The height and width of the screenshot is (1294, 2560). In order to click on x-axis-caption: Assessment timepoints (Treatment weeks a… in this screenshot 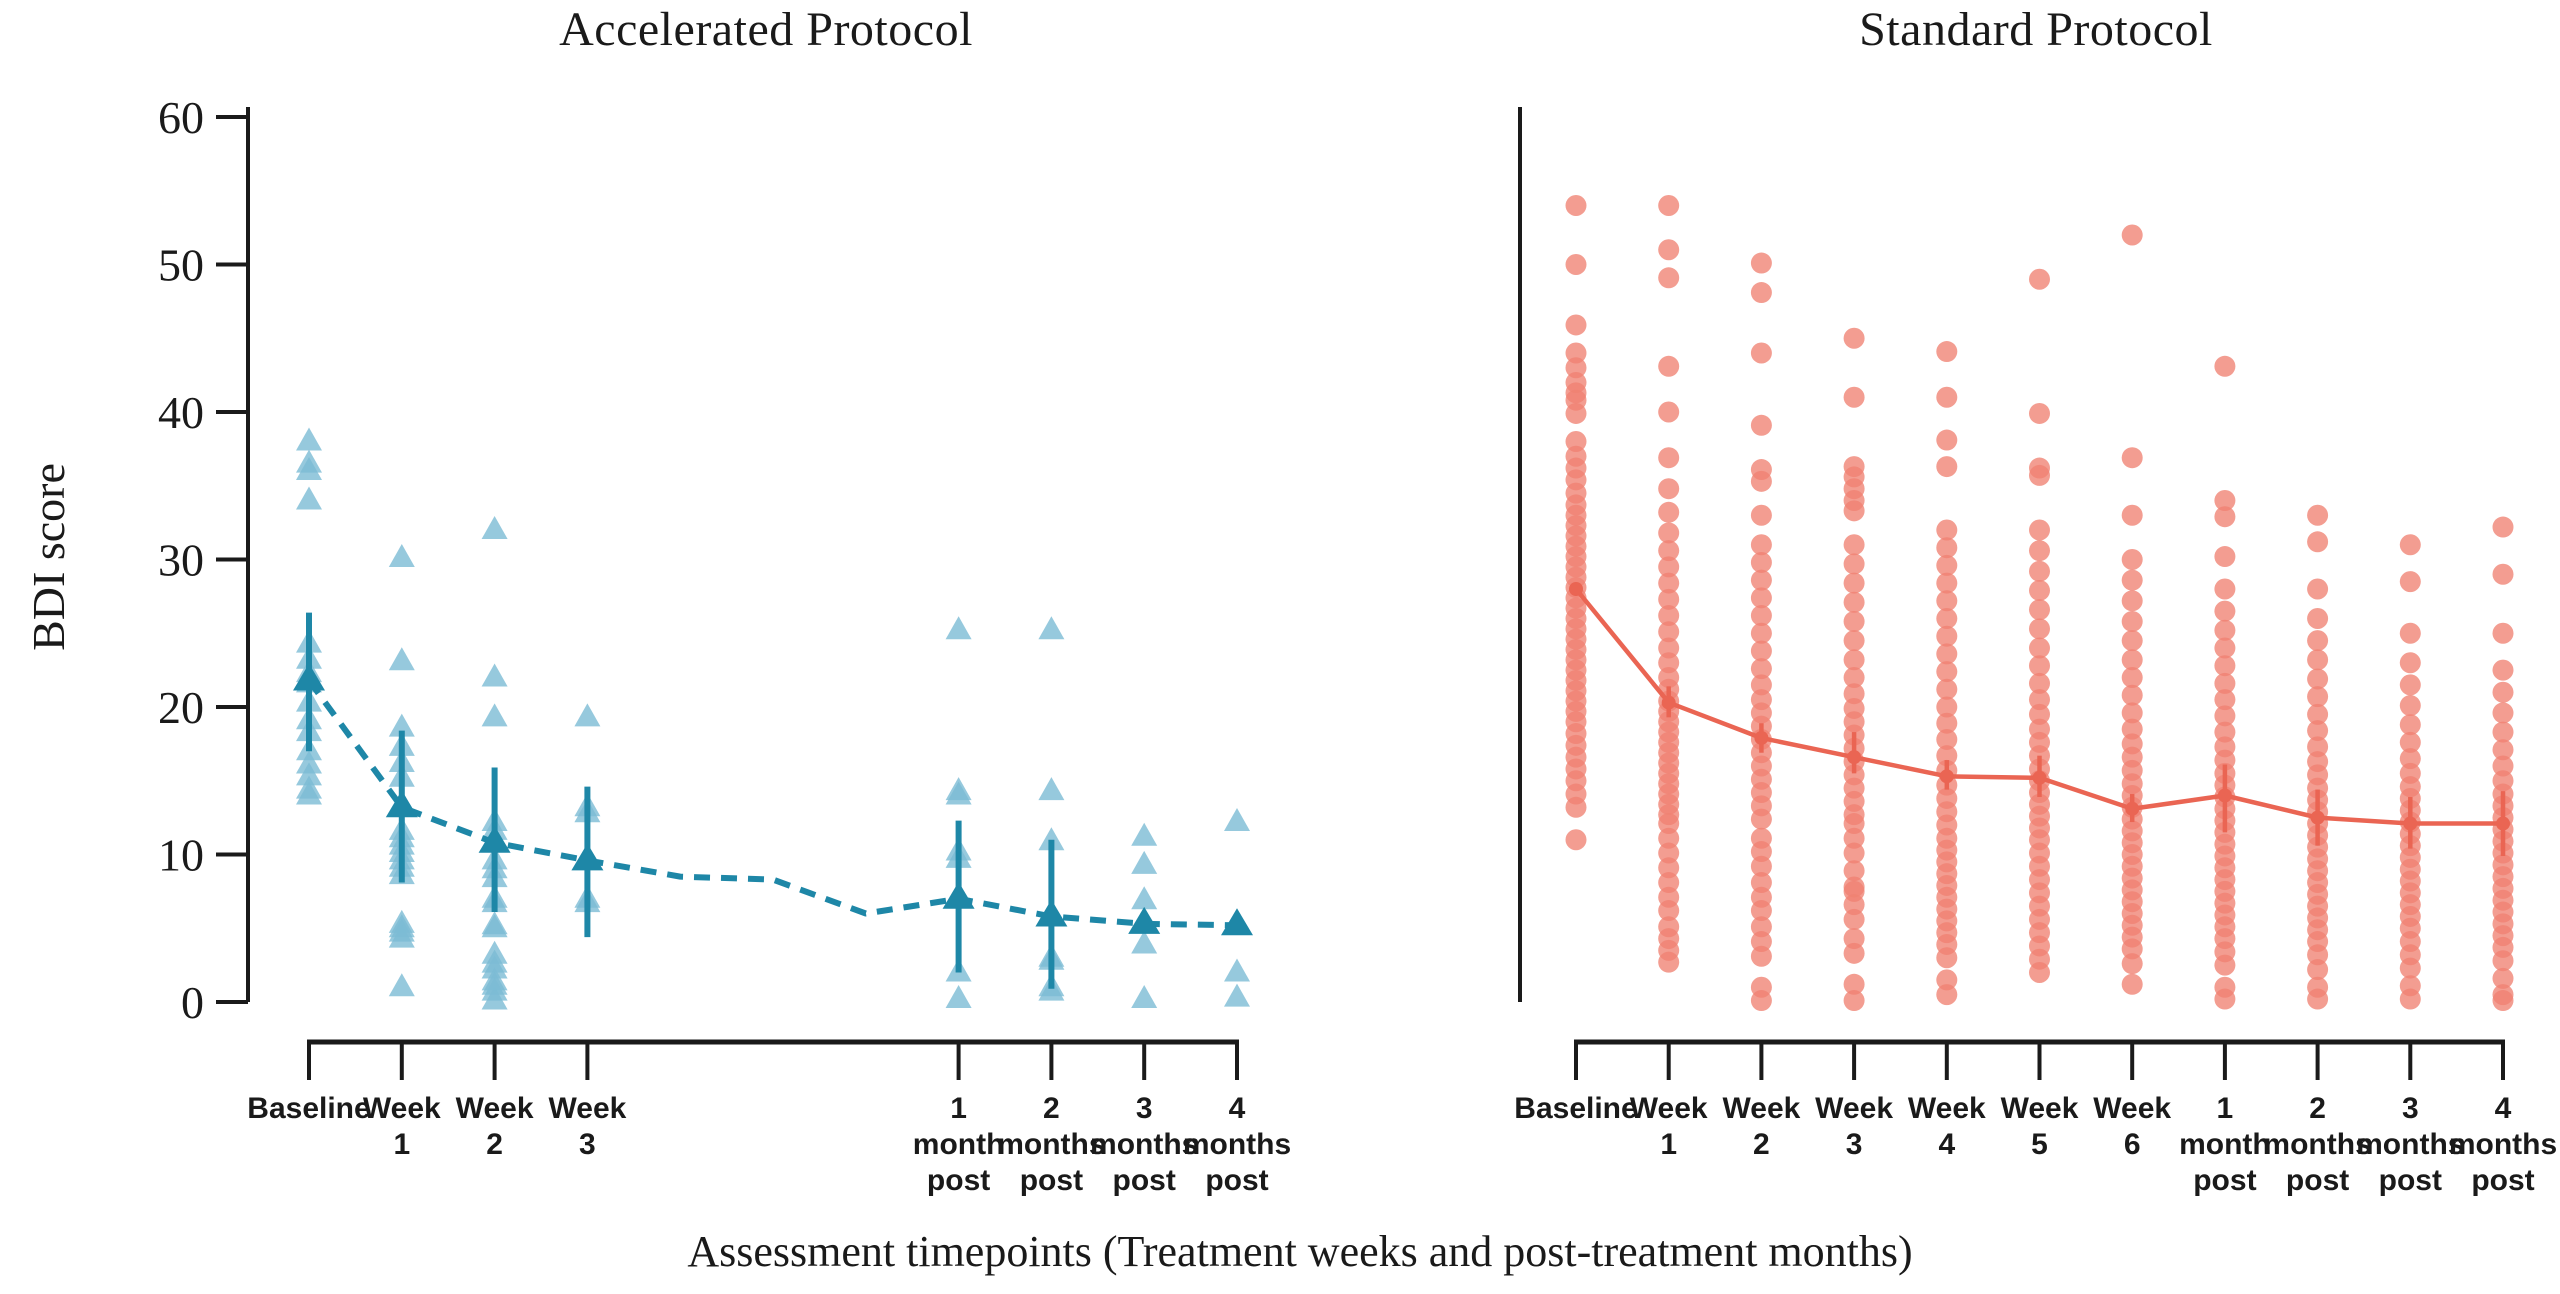, I will do `click(1300, 1251)`.